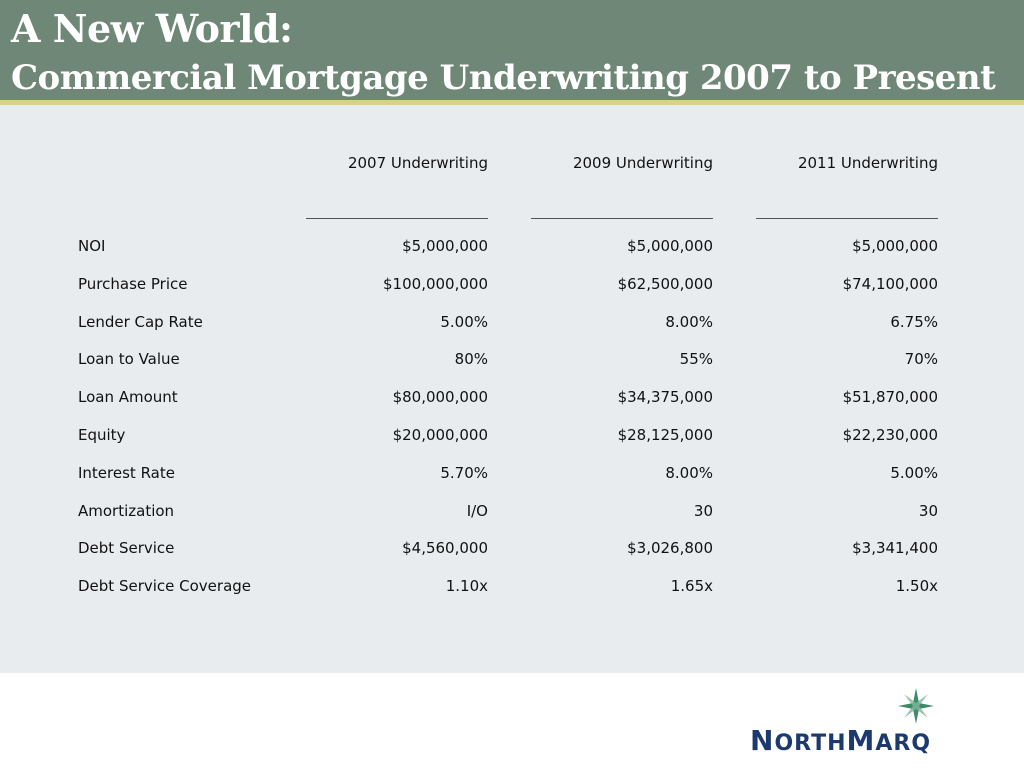 Image resolution: width=1024 pixels, height=768 pixels. Describe the element at coordinates (847, 218) in the screenshot. I see `column-rule-2011` at that location.